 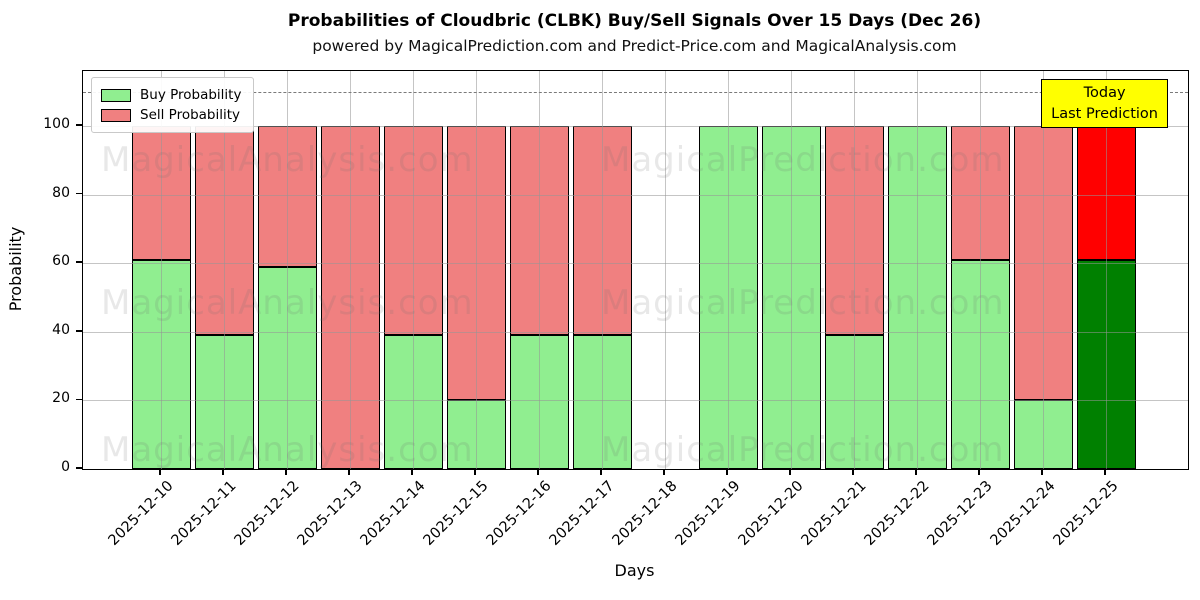 What do you see at coordinates (708, 513) in the screenshot?
I see `x-tick-label: 2025-12-19` at bounding box center [708, 513].